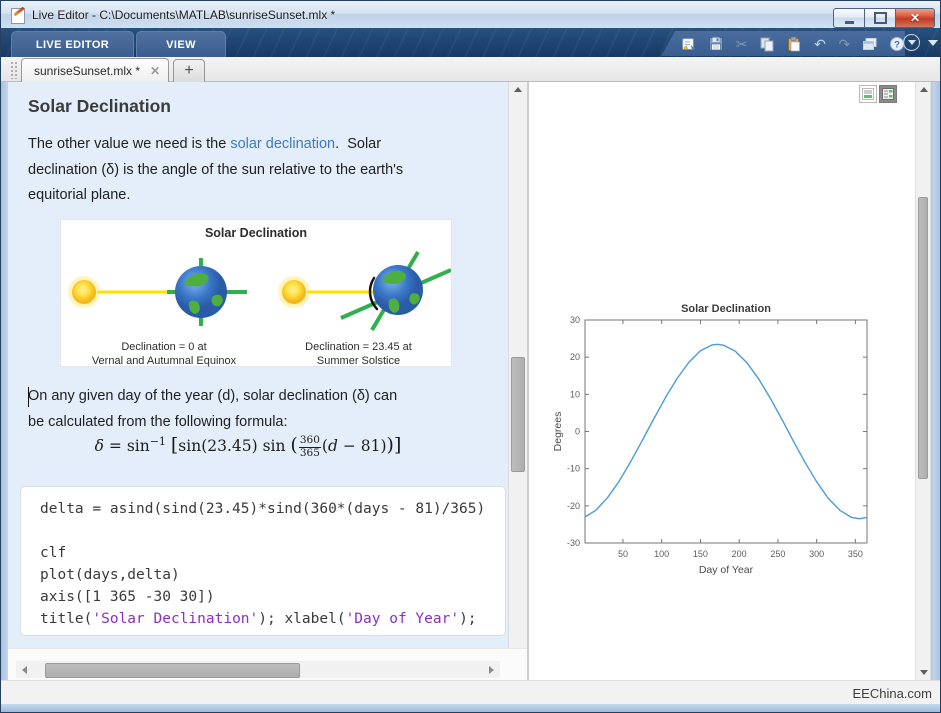  Describe the element at coordinates (28, 397) in the screenshot. I see `text-cursor` at that location.